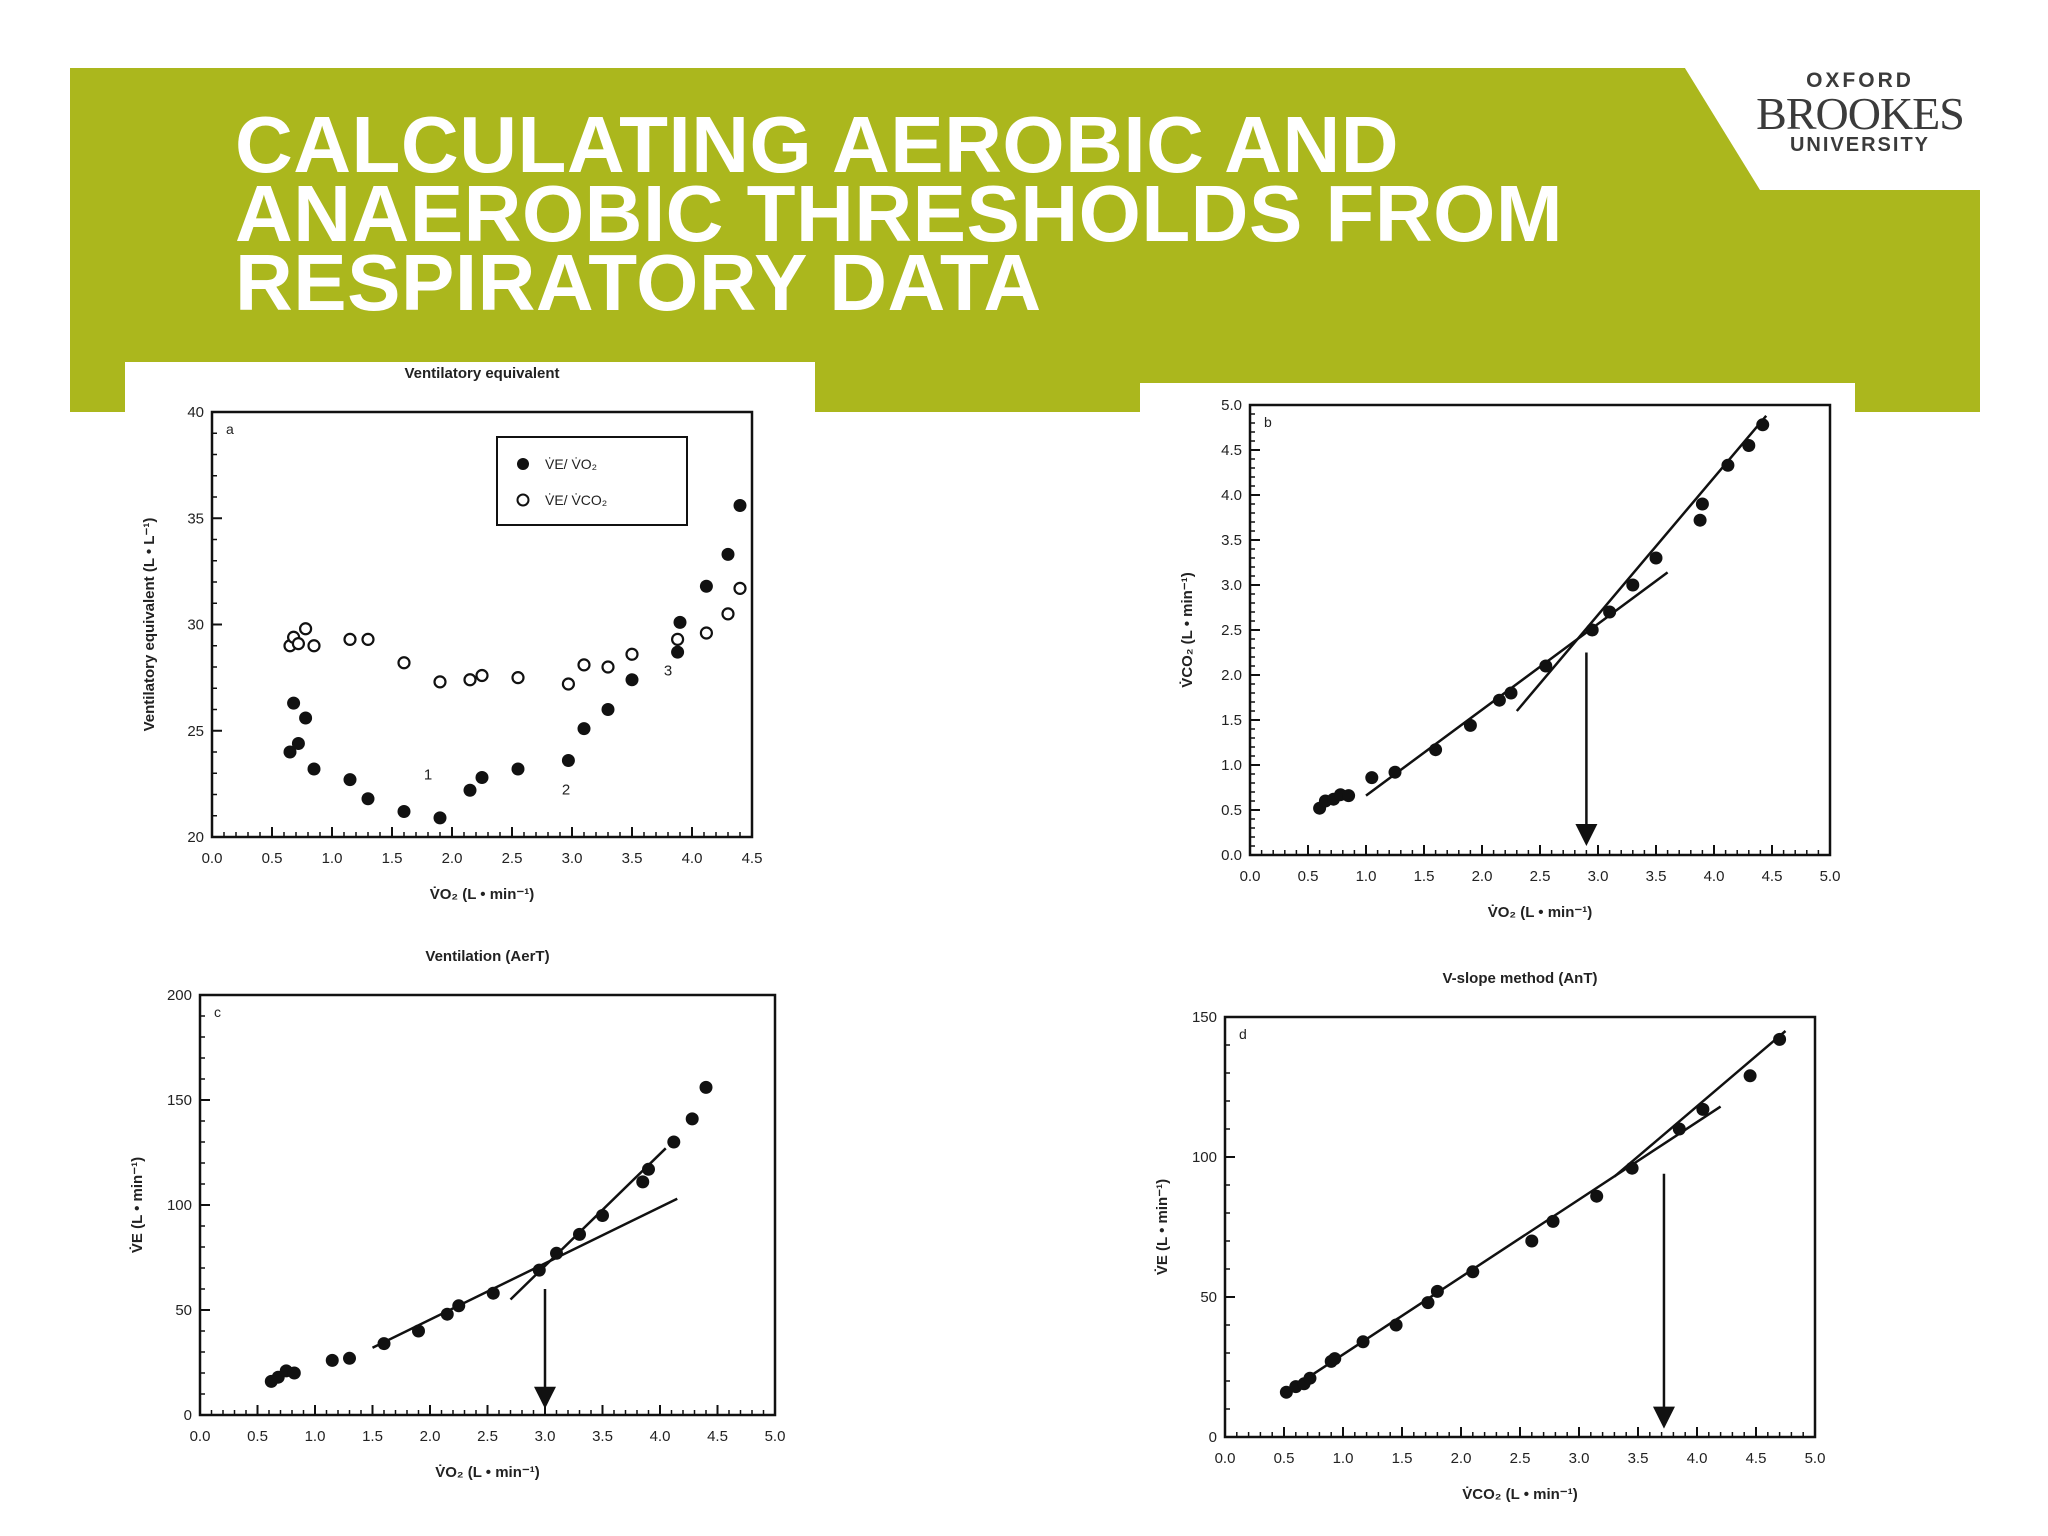  I want to click on y-axis-label: V̇E (L • min⁻¹), so click(137, 1205).